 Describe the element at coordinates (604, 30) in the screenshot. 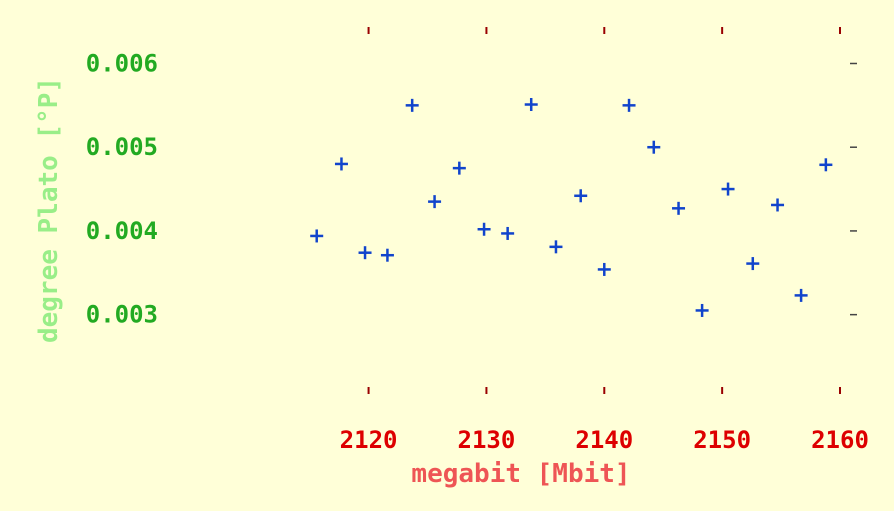

I see `x-ticks-top` at that location.